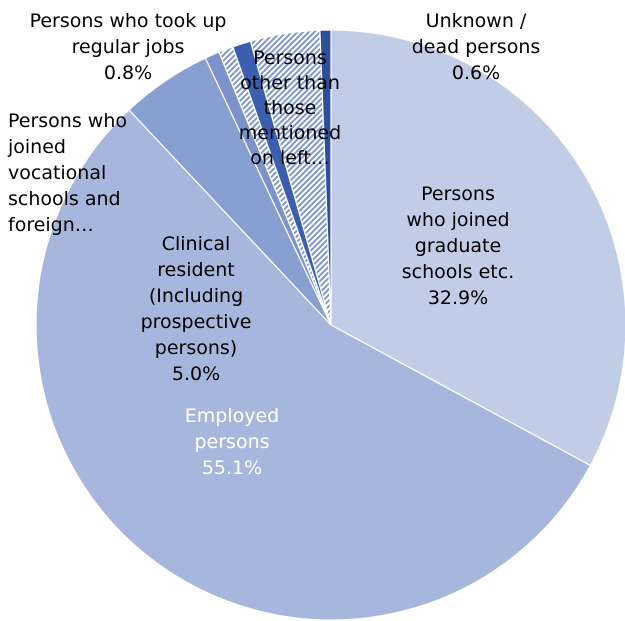  I want to click on slice-value-label: 0.6%, so click(476, 73).